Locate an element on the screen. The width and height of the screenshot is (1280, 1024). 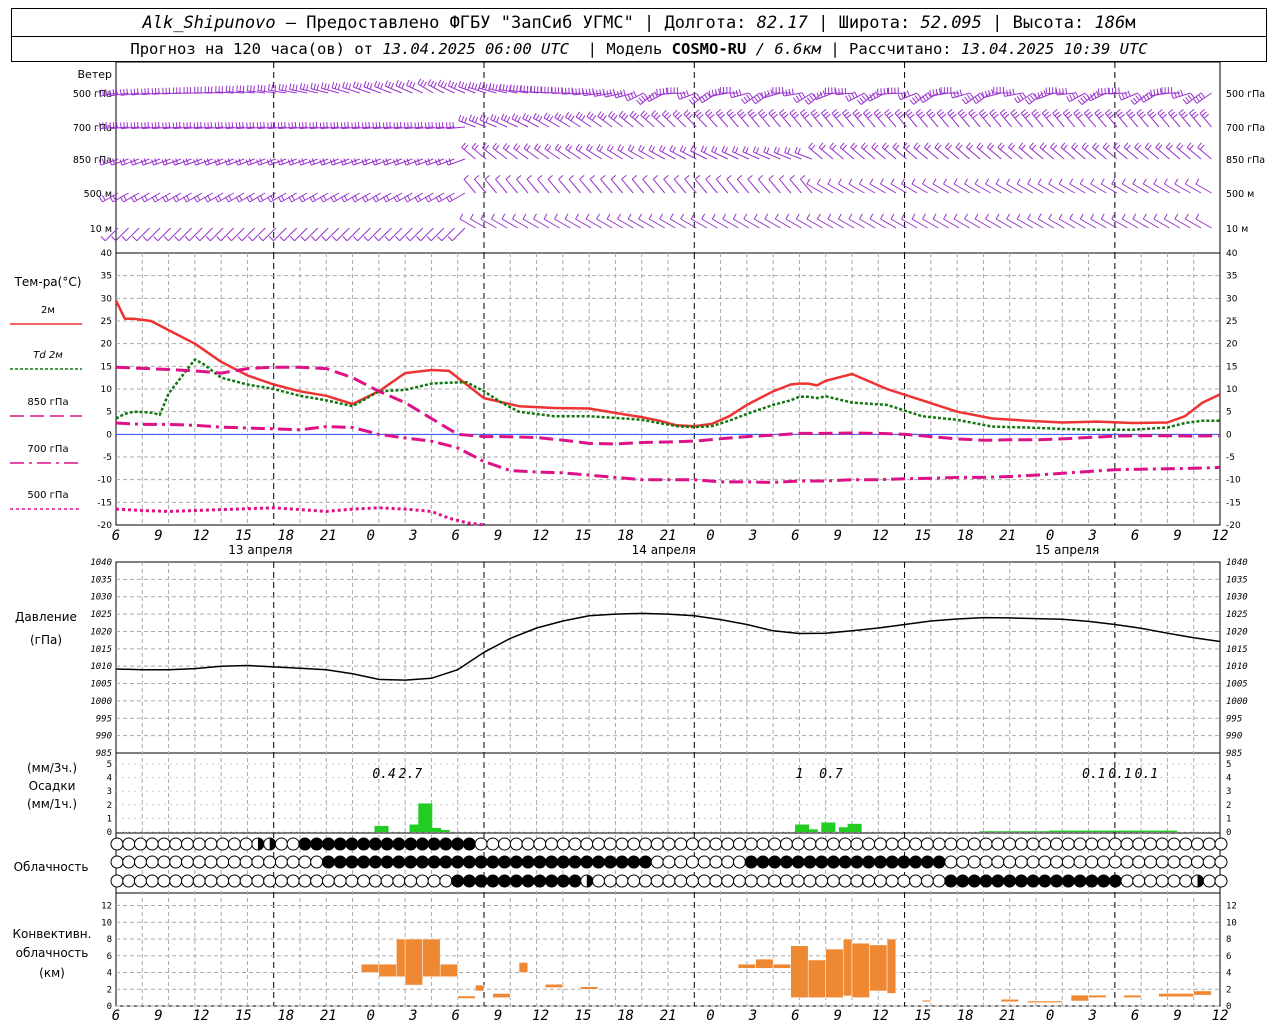
cloud-title: Облачность is located at coordinates (51, 867).